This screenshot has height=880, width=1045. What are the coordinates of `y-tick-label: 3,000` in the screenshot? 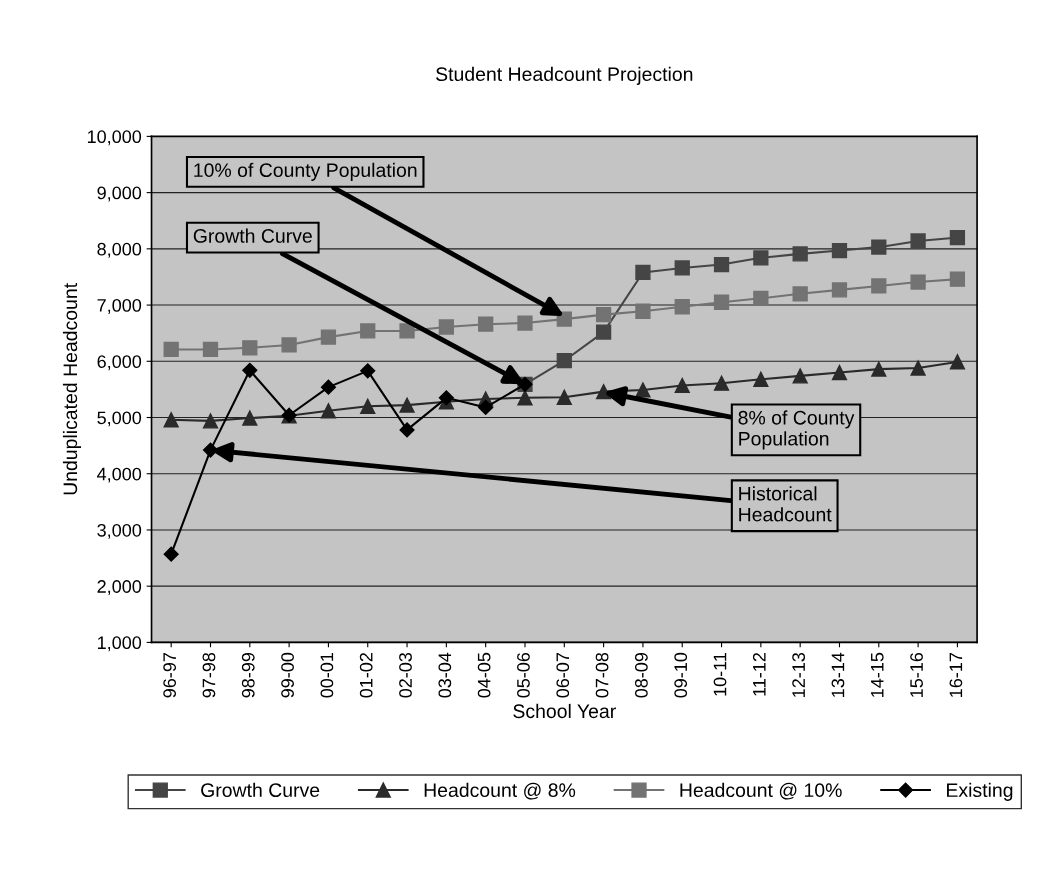 It's located at (119, 531).